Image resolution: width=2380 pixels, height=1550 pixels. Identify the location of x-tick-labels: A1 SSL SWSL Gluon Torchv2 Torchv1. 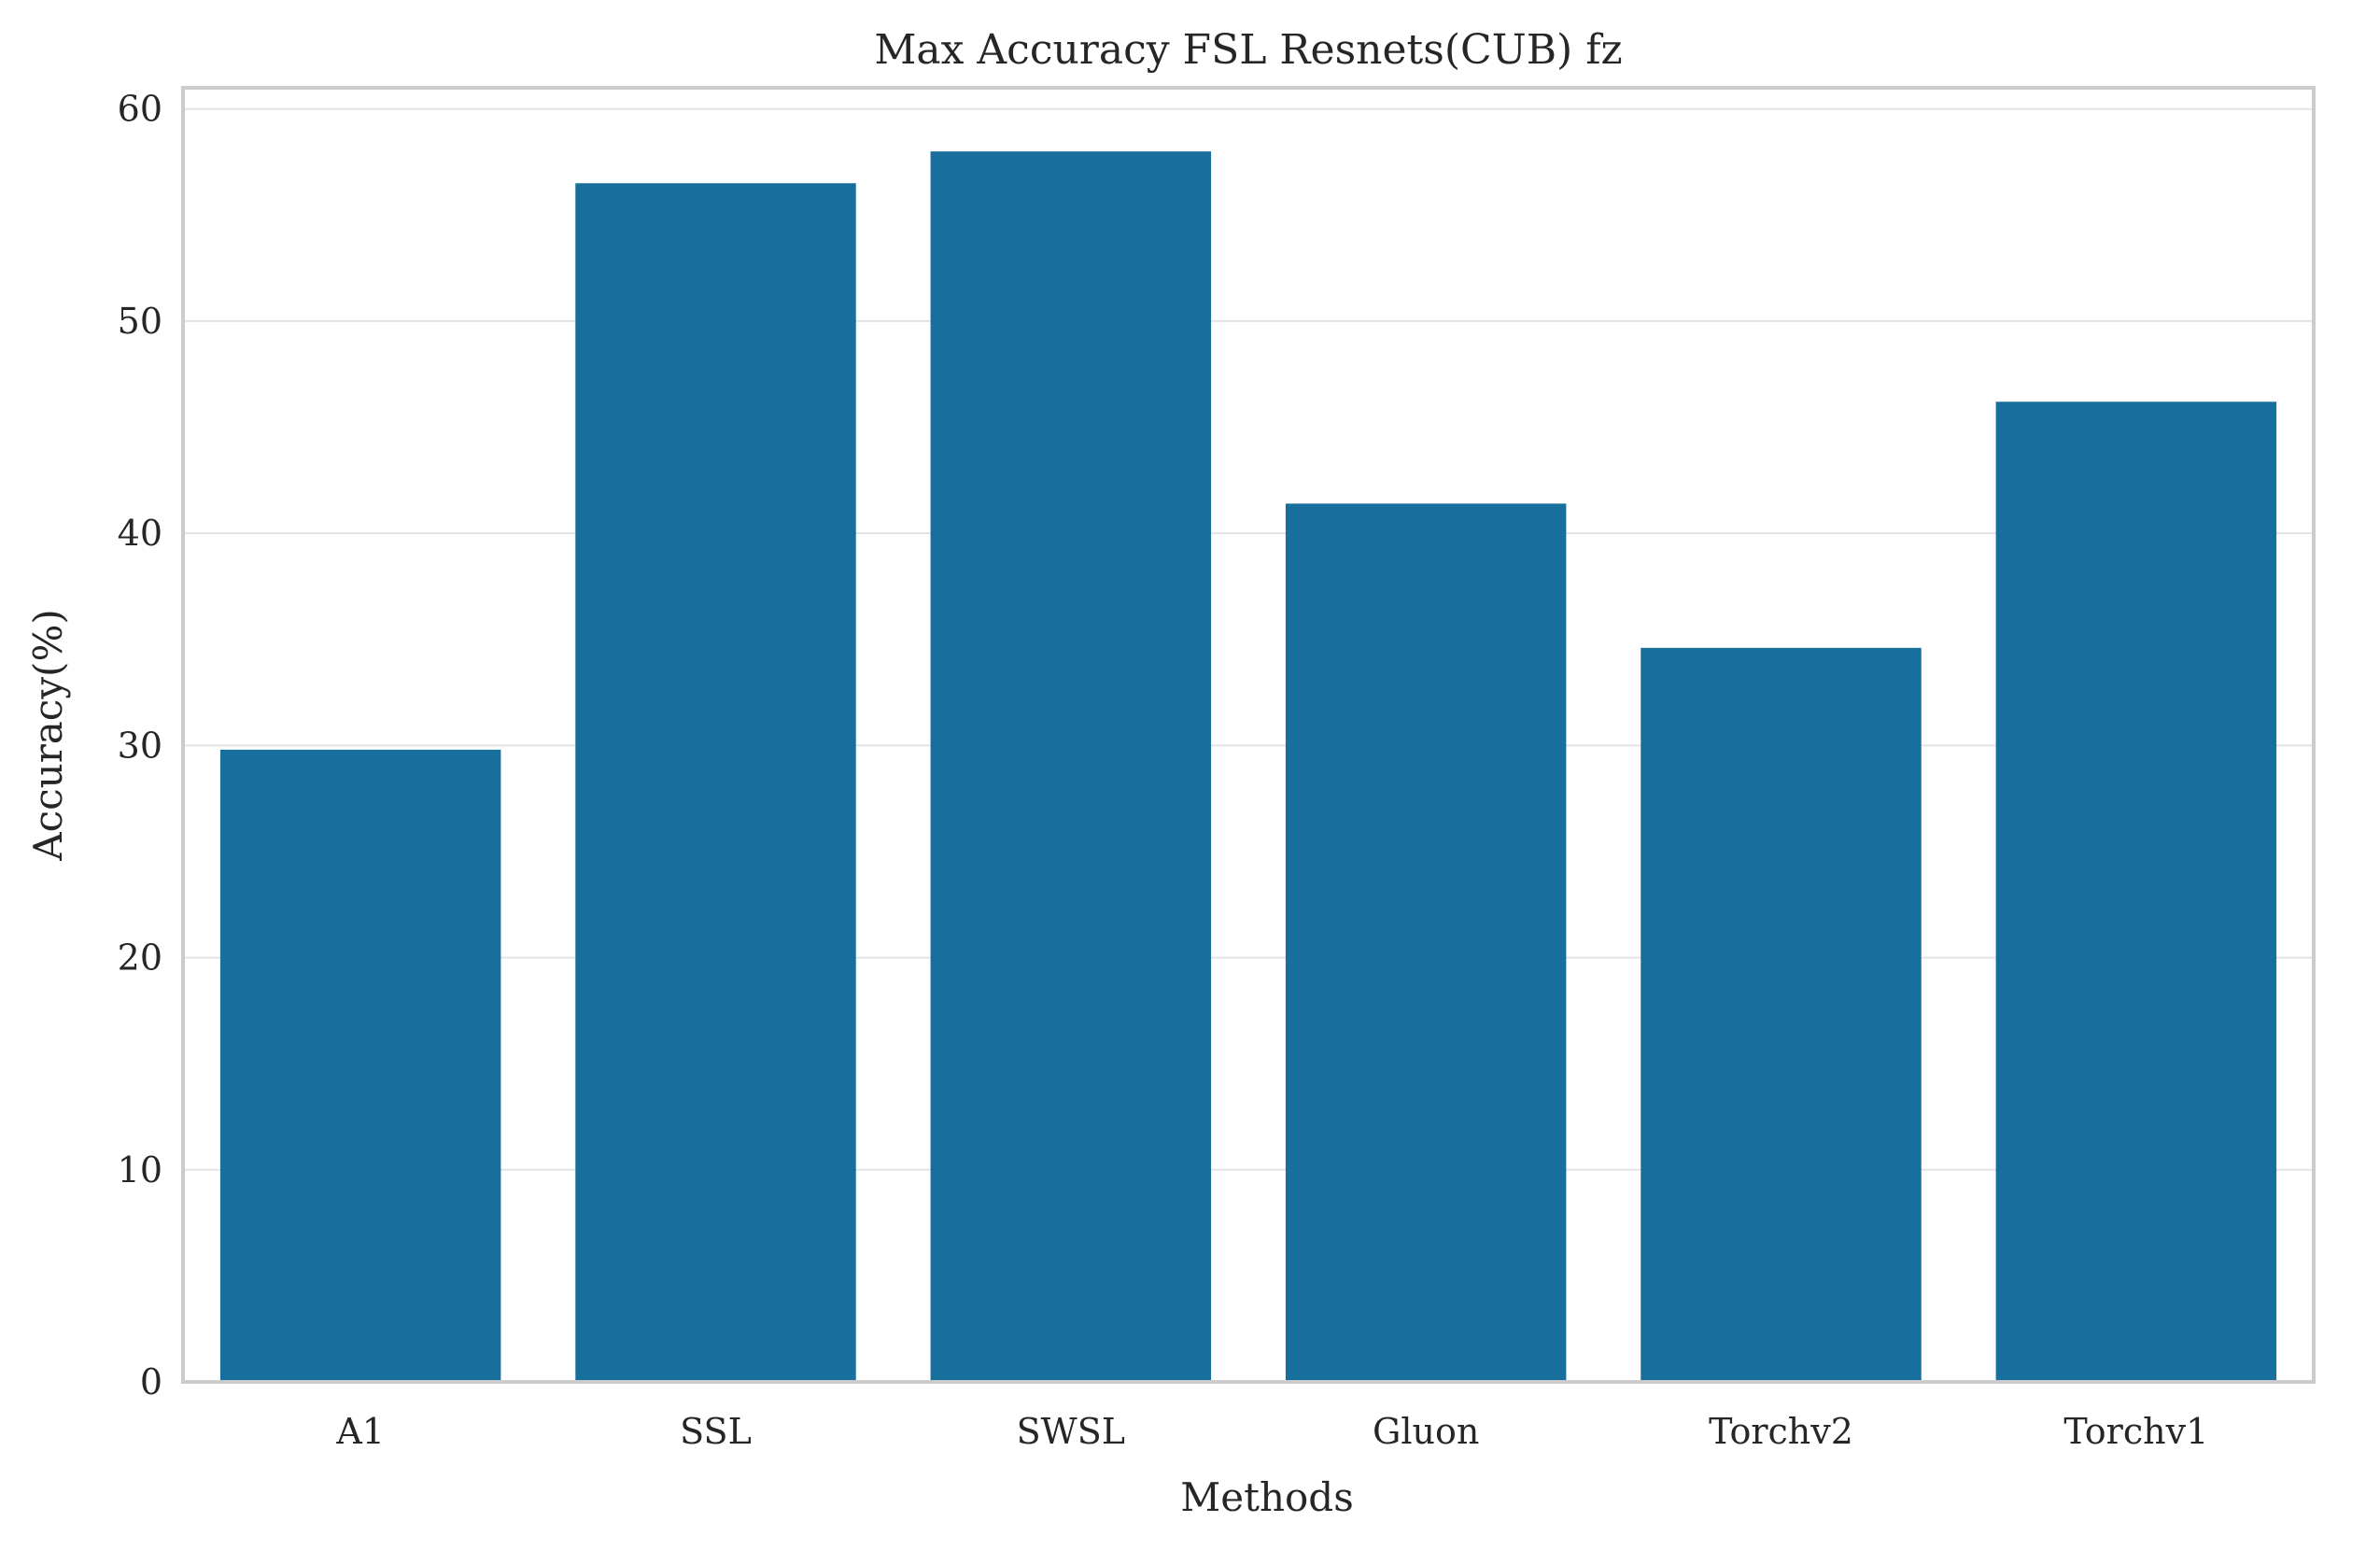
(1271, 1431).